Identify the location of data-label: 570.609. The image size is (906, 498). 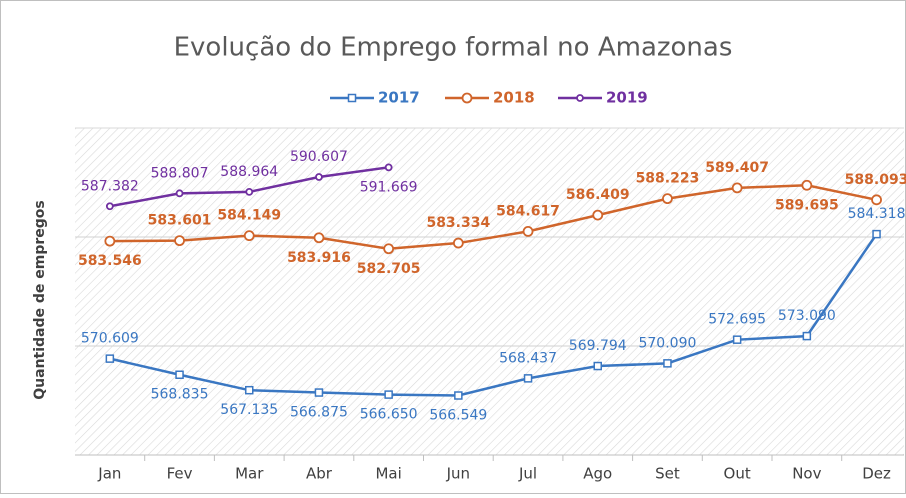
(110, 339).